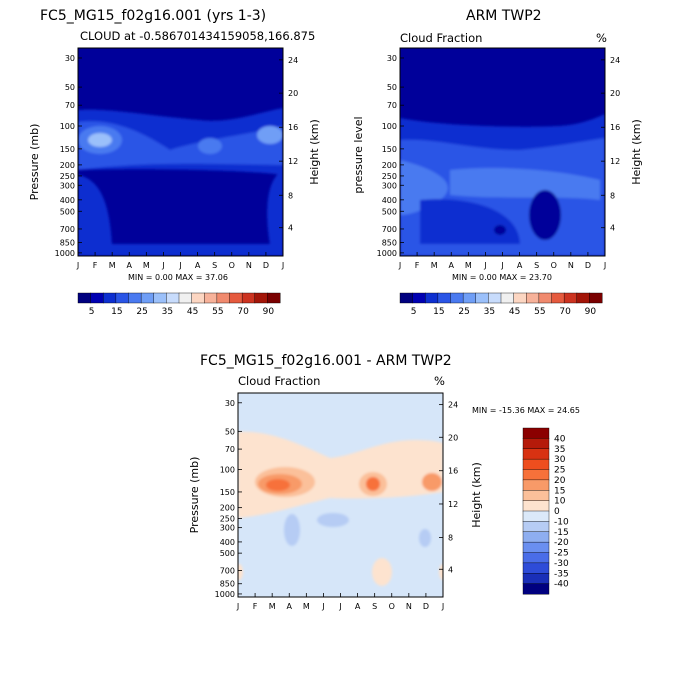  Describe the element at coordinates (194, 495) in the screenshot. I see `panel-diff-ylabel: Pressure (mb)` at that location.